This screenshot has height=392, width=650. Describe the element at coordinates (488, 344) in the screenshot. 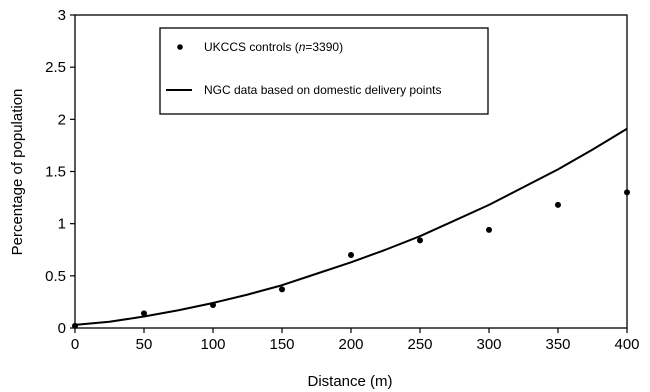

I see `x-tick-label: 300` at that location.